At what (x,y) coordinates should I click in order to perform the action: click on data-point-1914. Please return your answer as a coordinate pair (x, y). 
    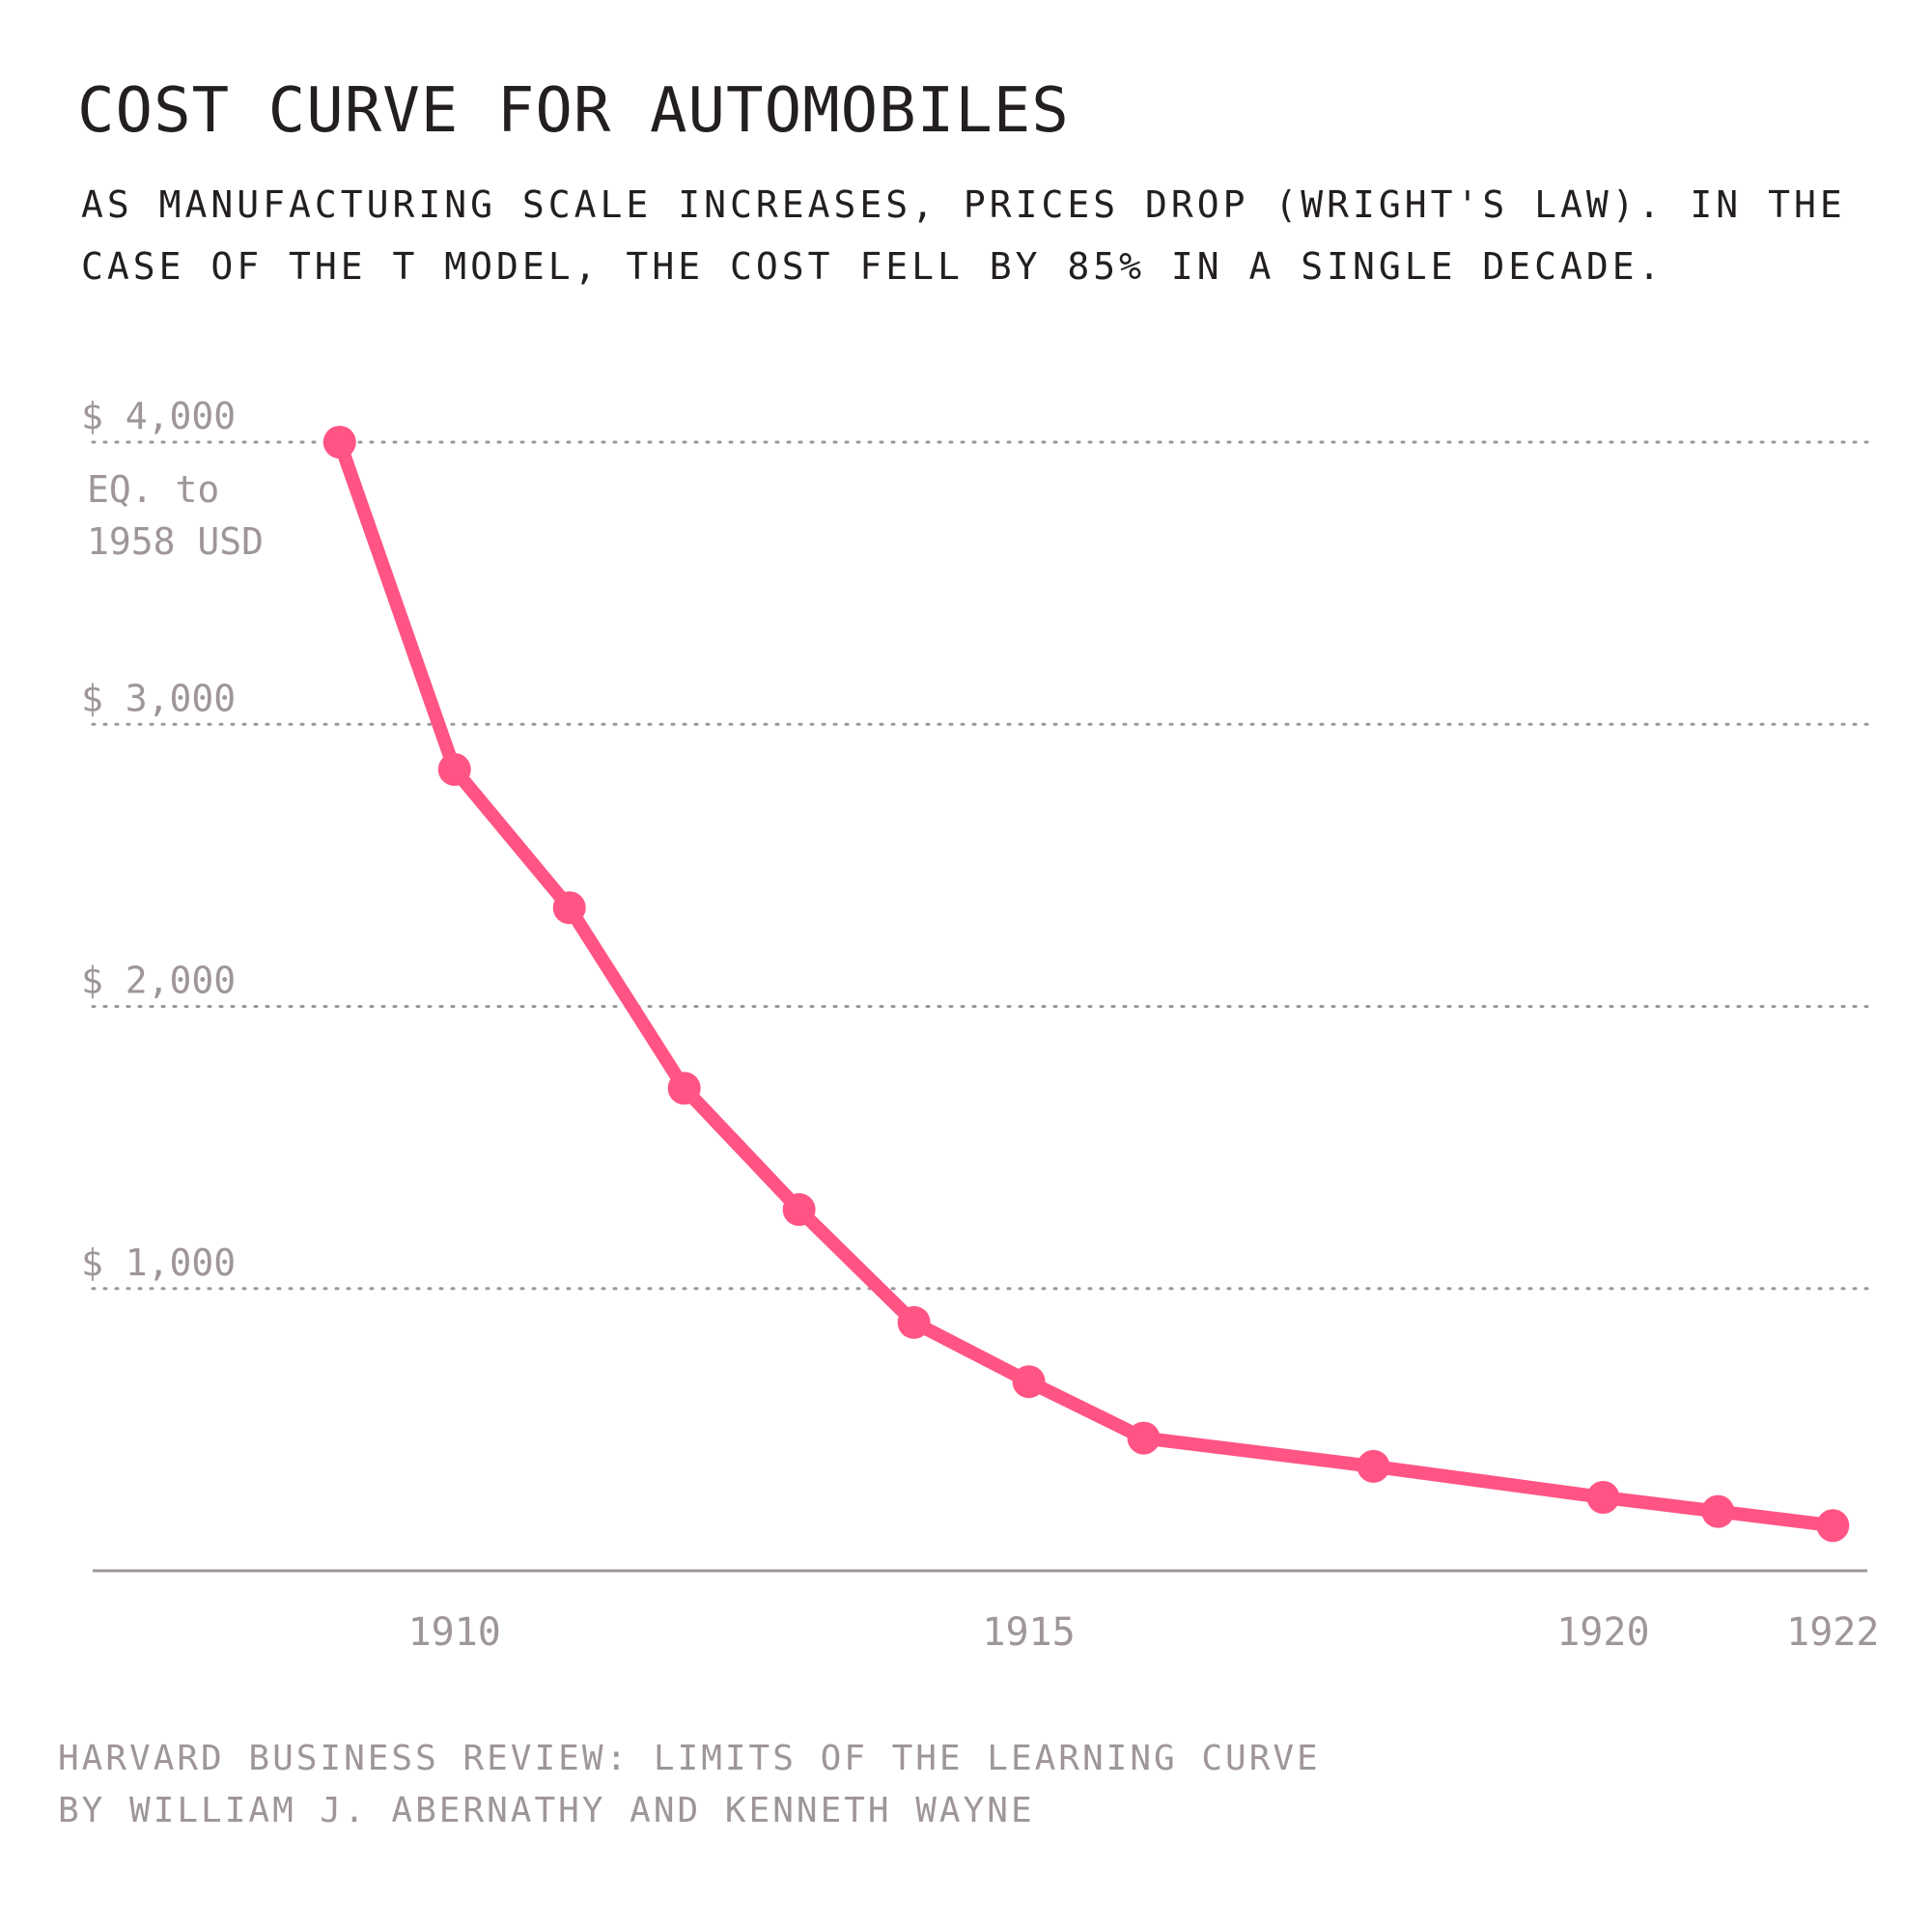
    Looking at the image, I should click on (914, 1322).